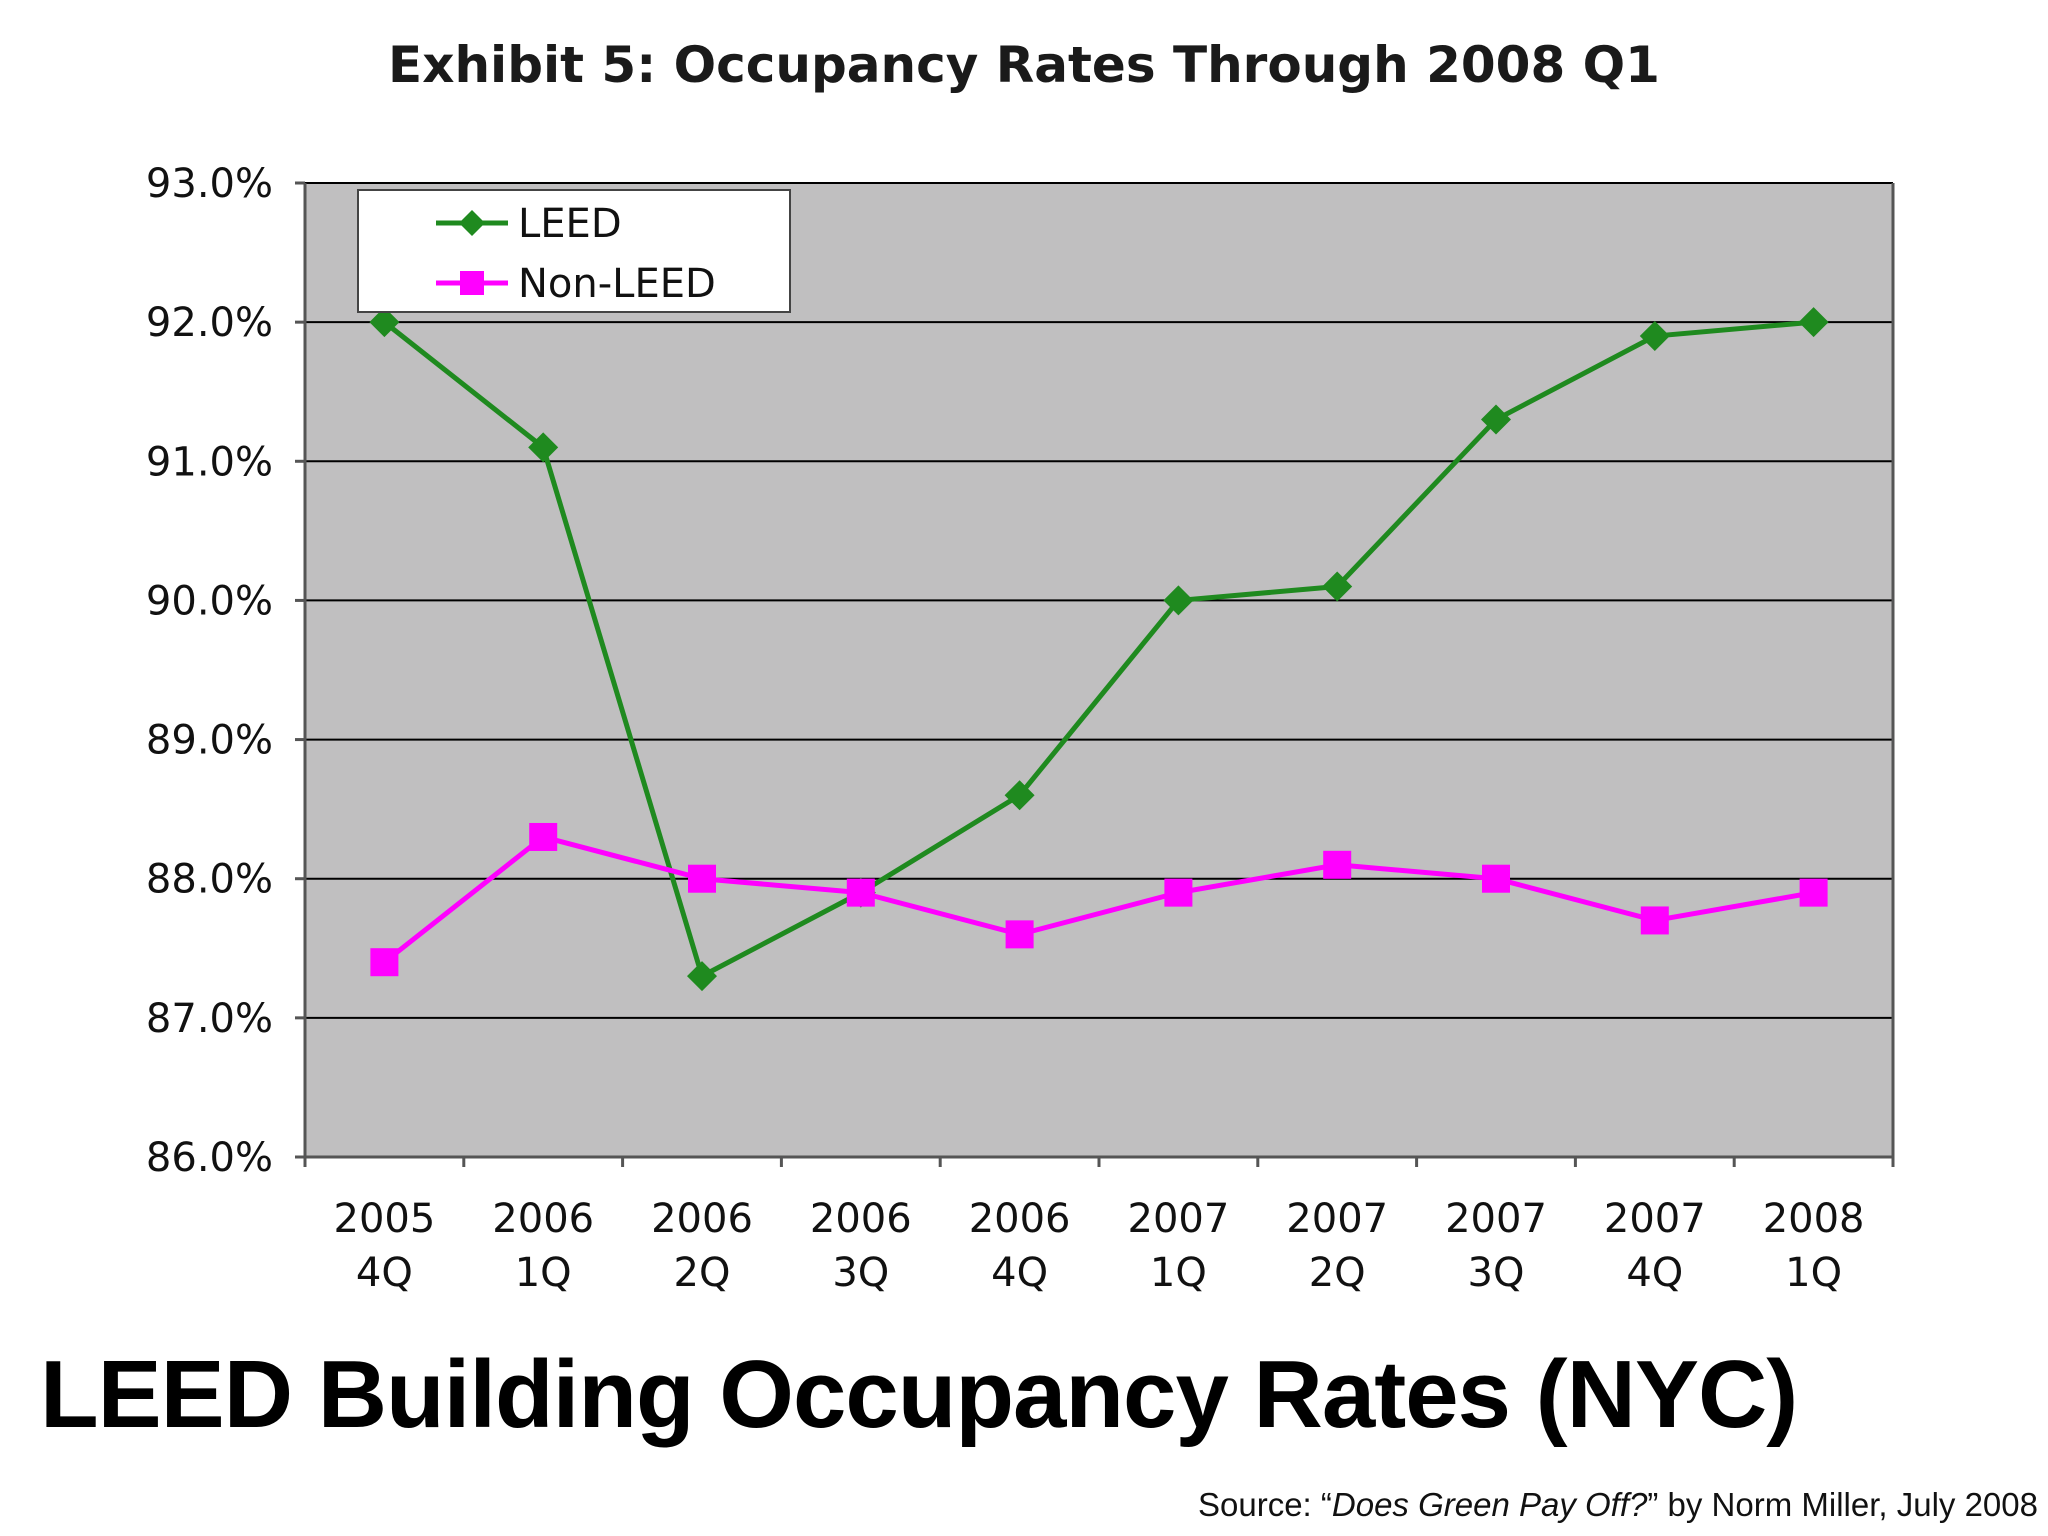 Image resolution: width=2048 pixels, height=1536 pixels. Describe the element at coordinates (209, 1019) in the screenshot. I see `y-tick-label-1: 87.0%` at that location.